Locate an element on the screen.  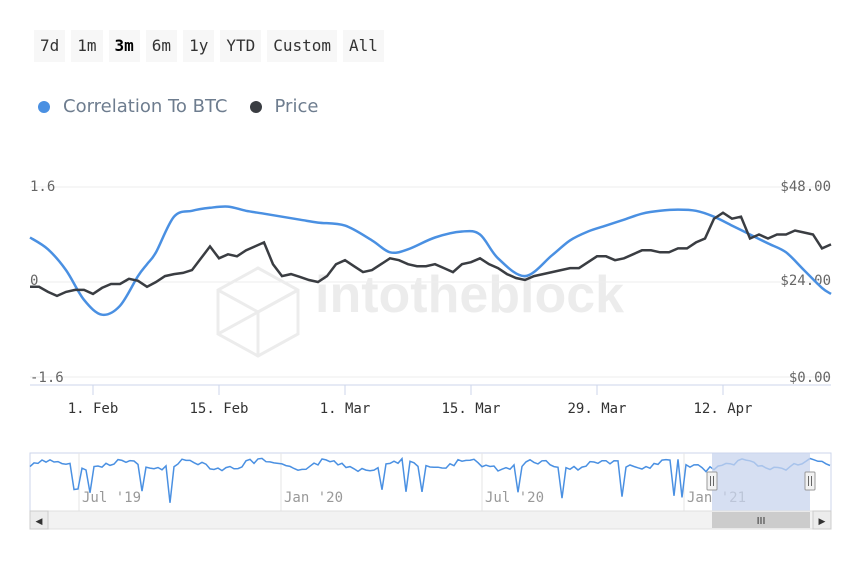
series-line-price is located at coordinates (431, 254).